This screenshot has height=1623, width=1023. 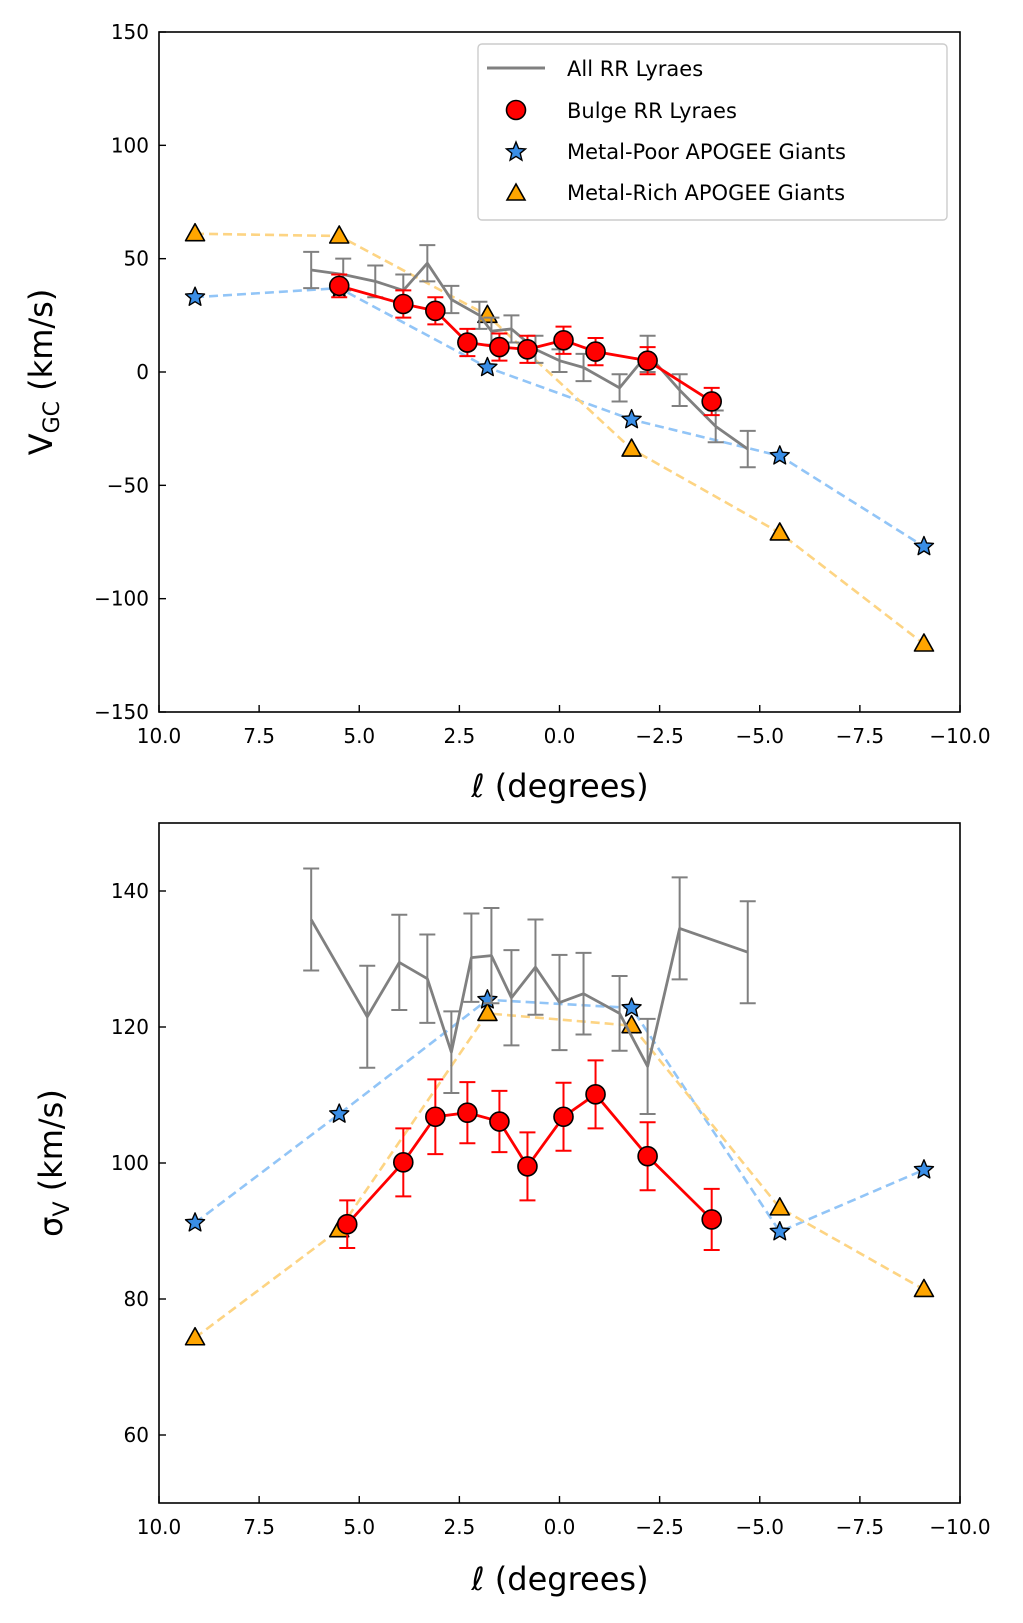 I want to click on legend-label-bulge-rr-lyraes: Bulge RR Lyraes, so click(x=652, y=111).